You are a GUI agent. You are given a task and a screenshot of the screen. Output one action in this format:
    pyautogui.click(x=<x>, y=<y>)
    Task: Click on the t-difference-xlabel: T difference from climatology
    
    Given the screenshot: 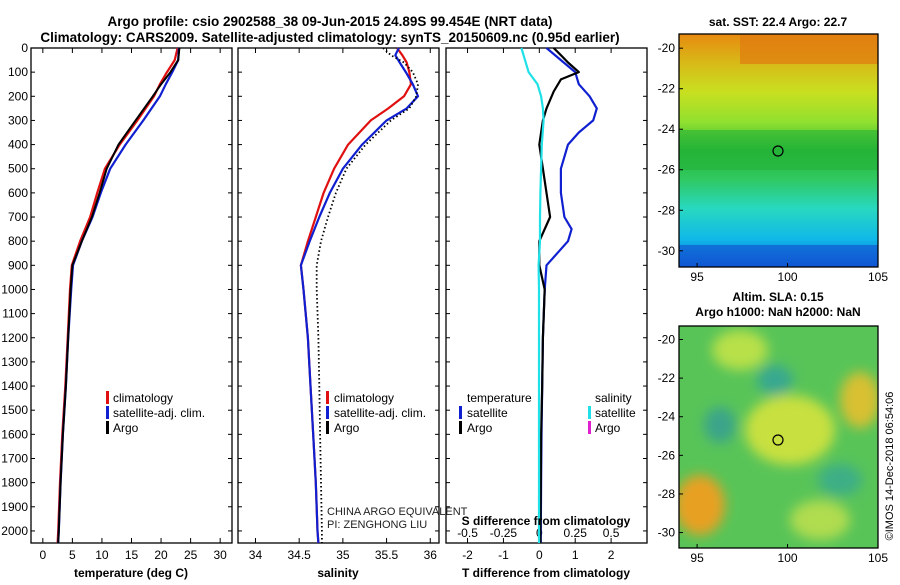 What is the action you would take?
    pyautogui.click(x=546, y=573)
    